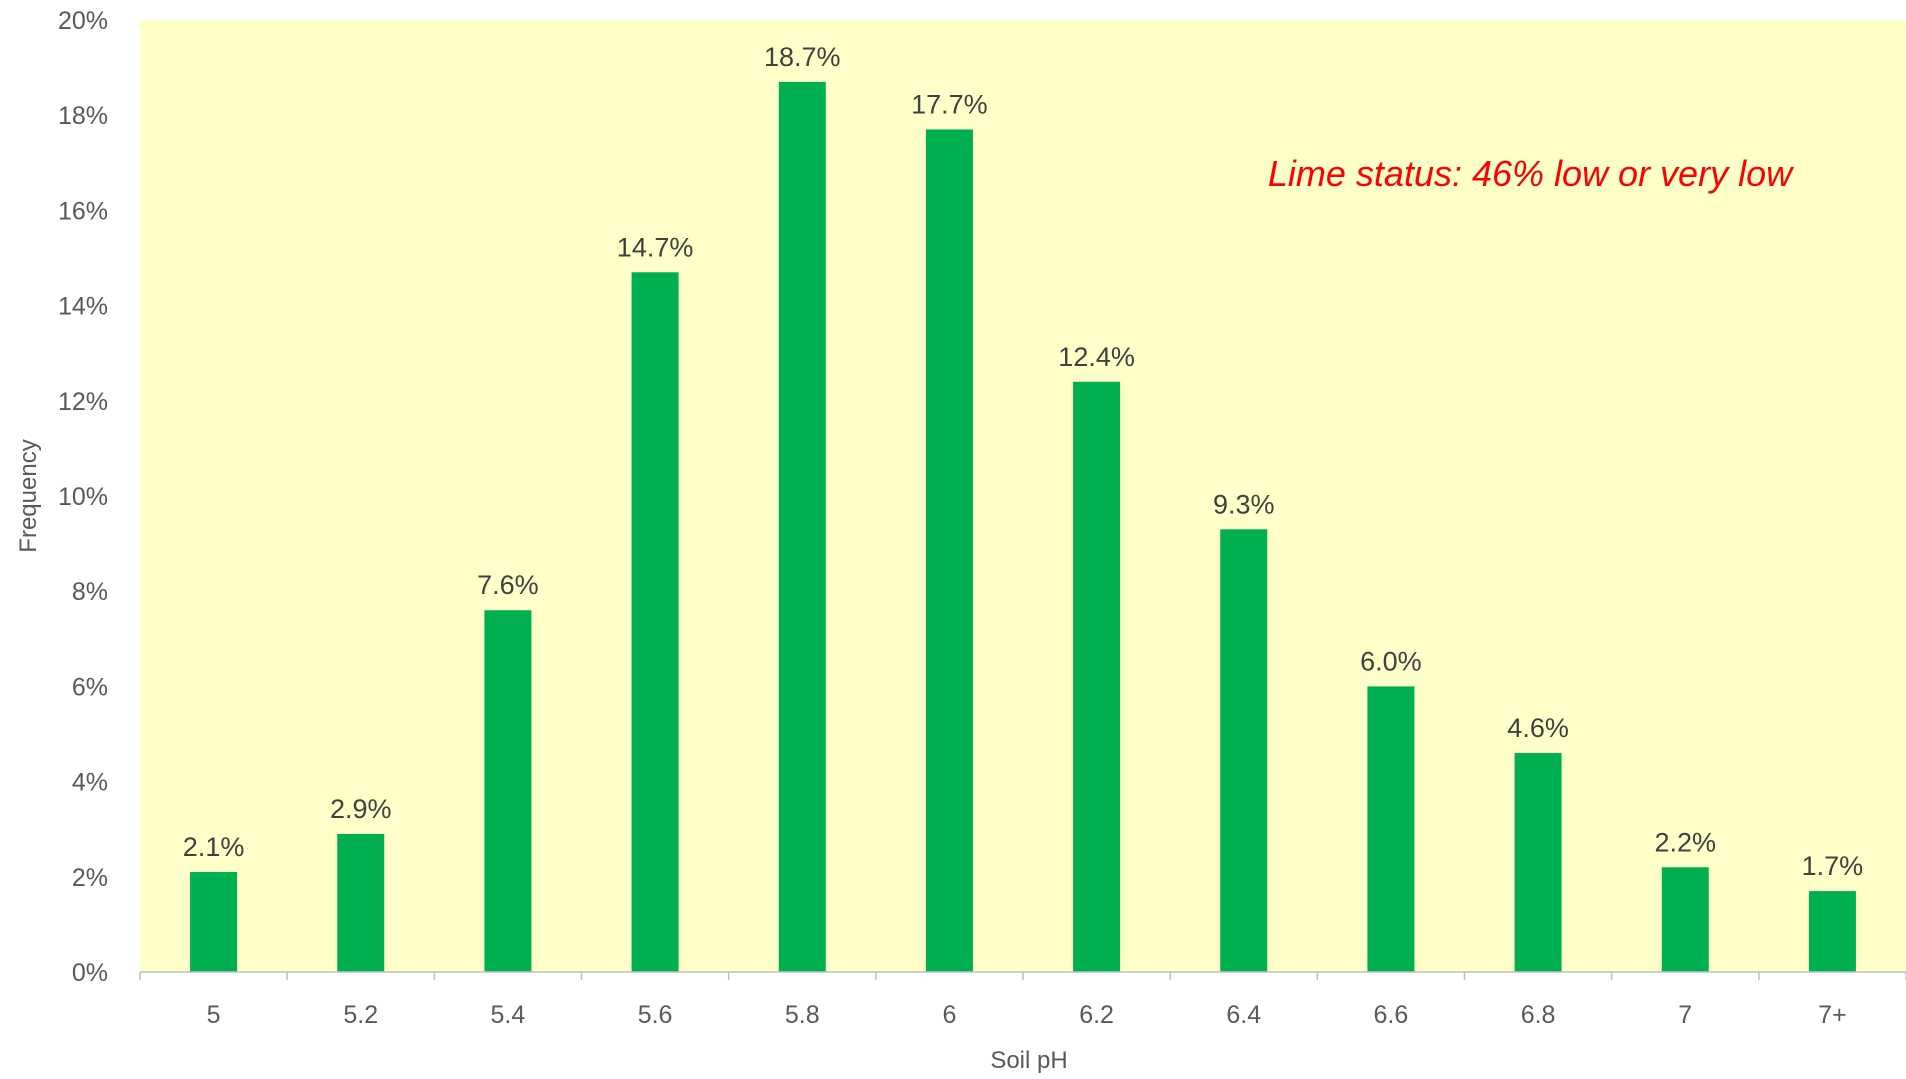  Describe the element at coordinates (1832, 1015) in the screenshot. I see `x-tick-label: 7+` at that location.